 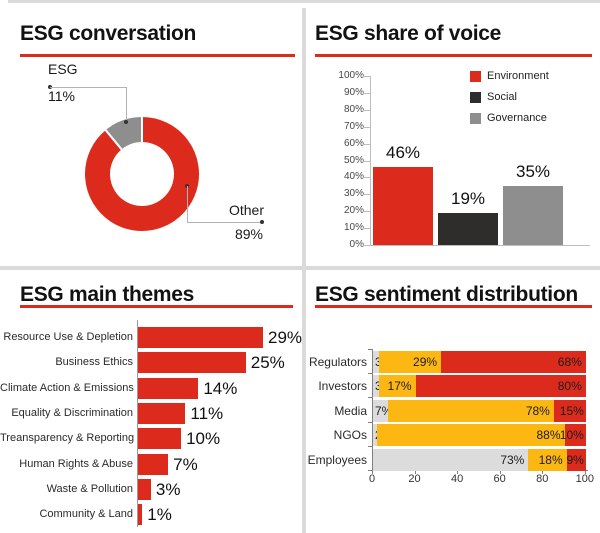 What do you see at coordinates (337, 362) in the screenshot?
I see `category-label: Regulators` at bounding box center [337, 362].